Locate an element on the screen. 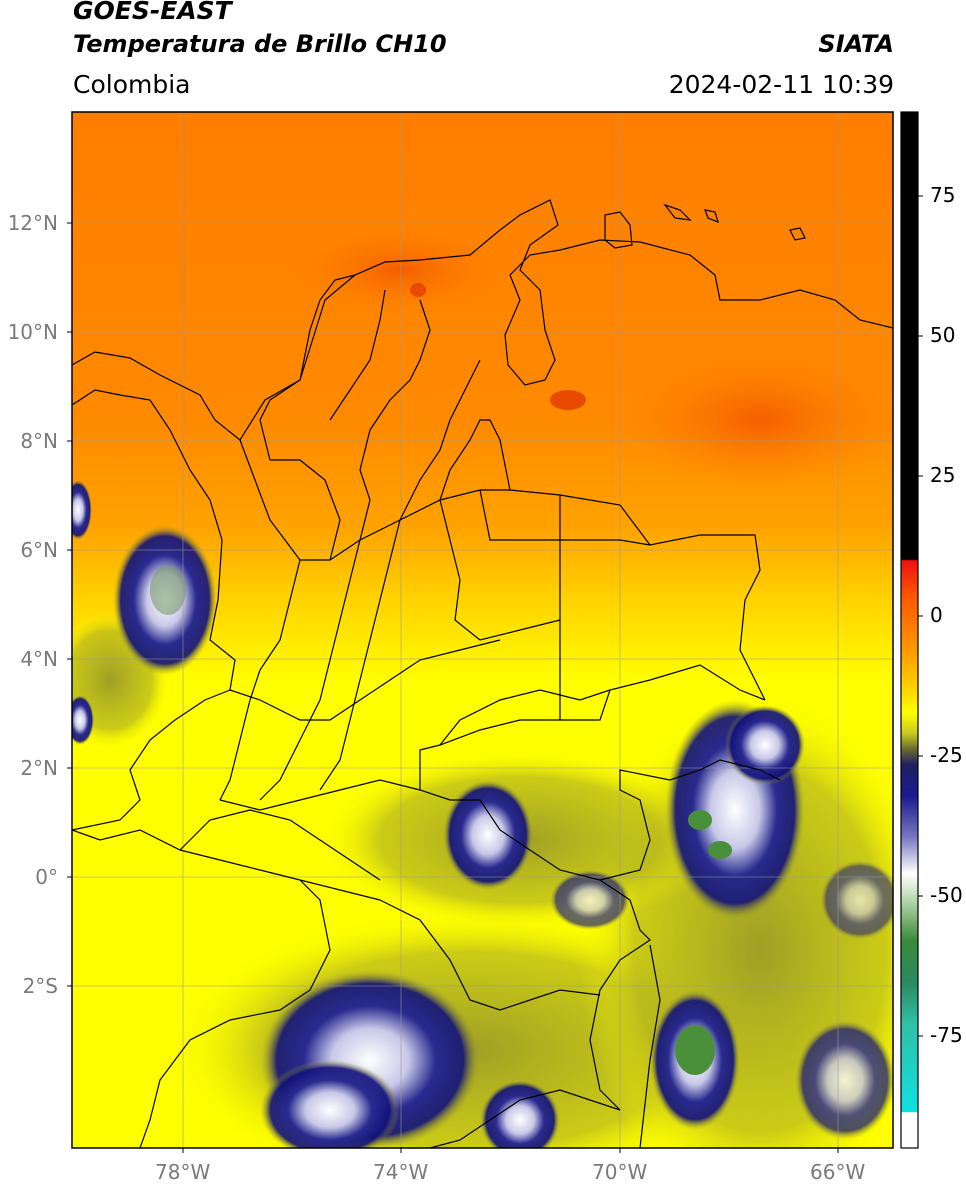  lat-label: 0° is located at coordinates (46, 877).